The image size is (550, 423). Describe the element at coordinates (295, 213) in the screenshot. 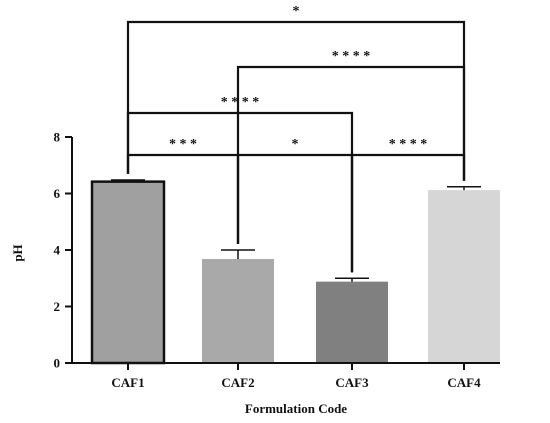

I see `bracket-line` at that location.